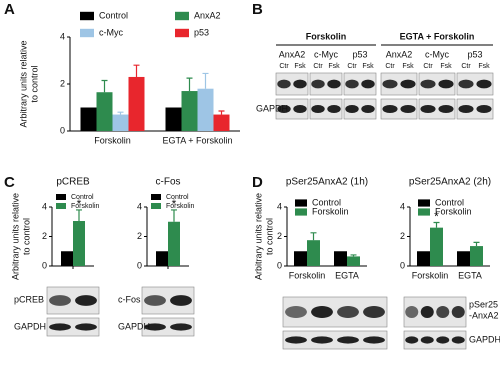 This screenshot has width=500, height=370. What do you see at coordinates (34, 83) in the screenshot?
I see `y-axis-label: to control` at bounding box center [34, 83].